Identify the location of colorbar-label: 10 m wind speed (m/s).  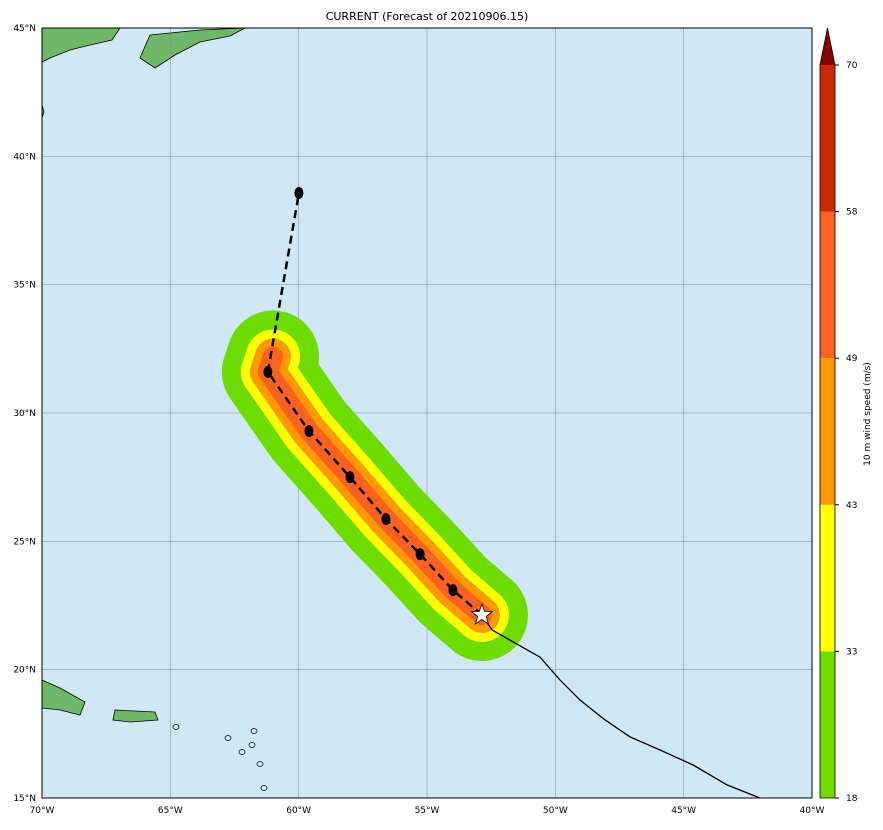
(868, 414).